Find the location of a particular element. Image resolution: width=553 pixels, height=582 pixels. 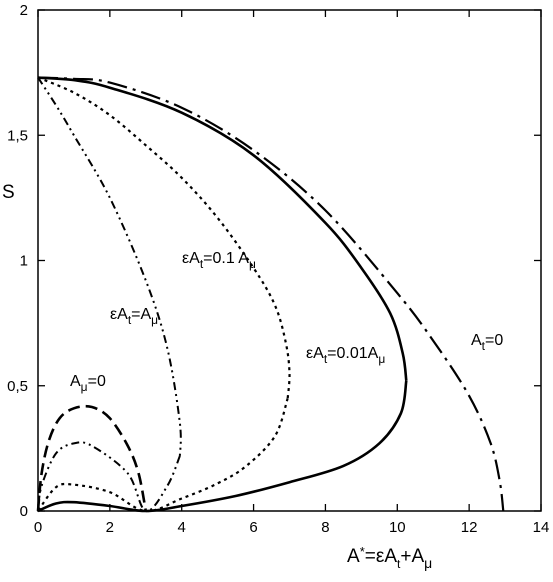

x-tick-label: 0 is located at coordinates (38, 527).